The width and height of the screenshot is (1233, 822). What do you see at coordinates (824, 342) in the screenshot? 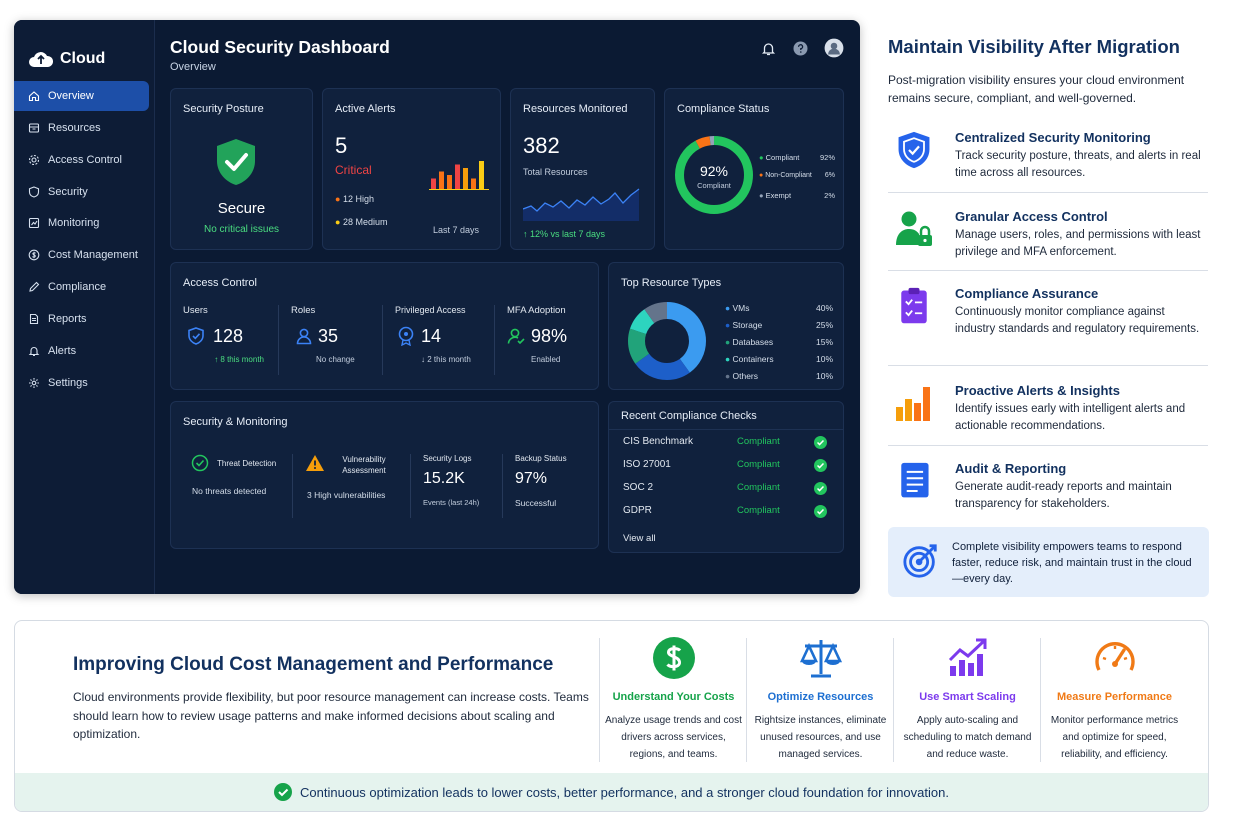
I see `legend-value: 15%` at bounding box center [824, 342].